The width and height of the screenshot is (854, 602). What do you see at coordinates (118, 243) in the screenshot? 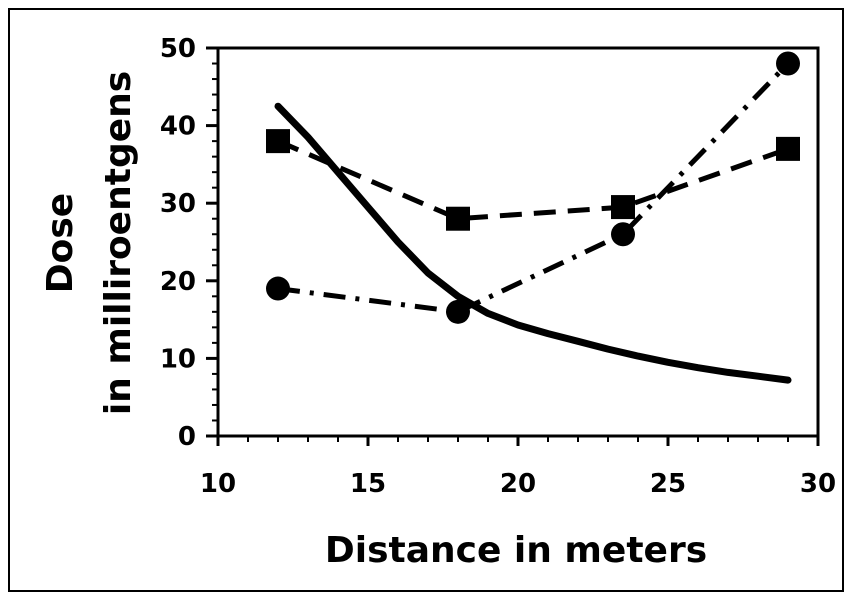
I see `y-axis-title-line2: in milliroentgens` at bounding box center [118, 243].